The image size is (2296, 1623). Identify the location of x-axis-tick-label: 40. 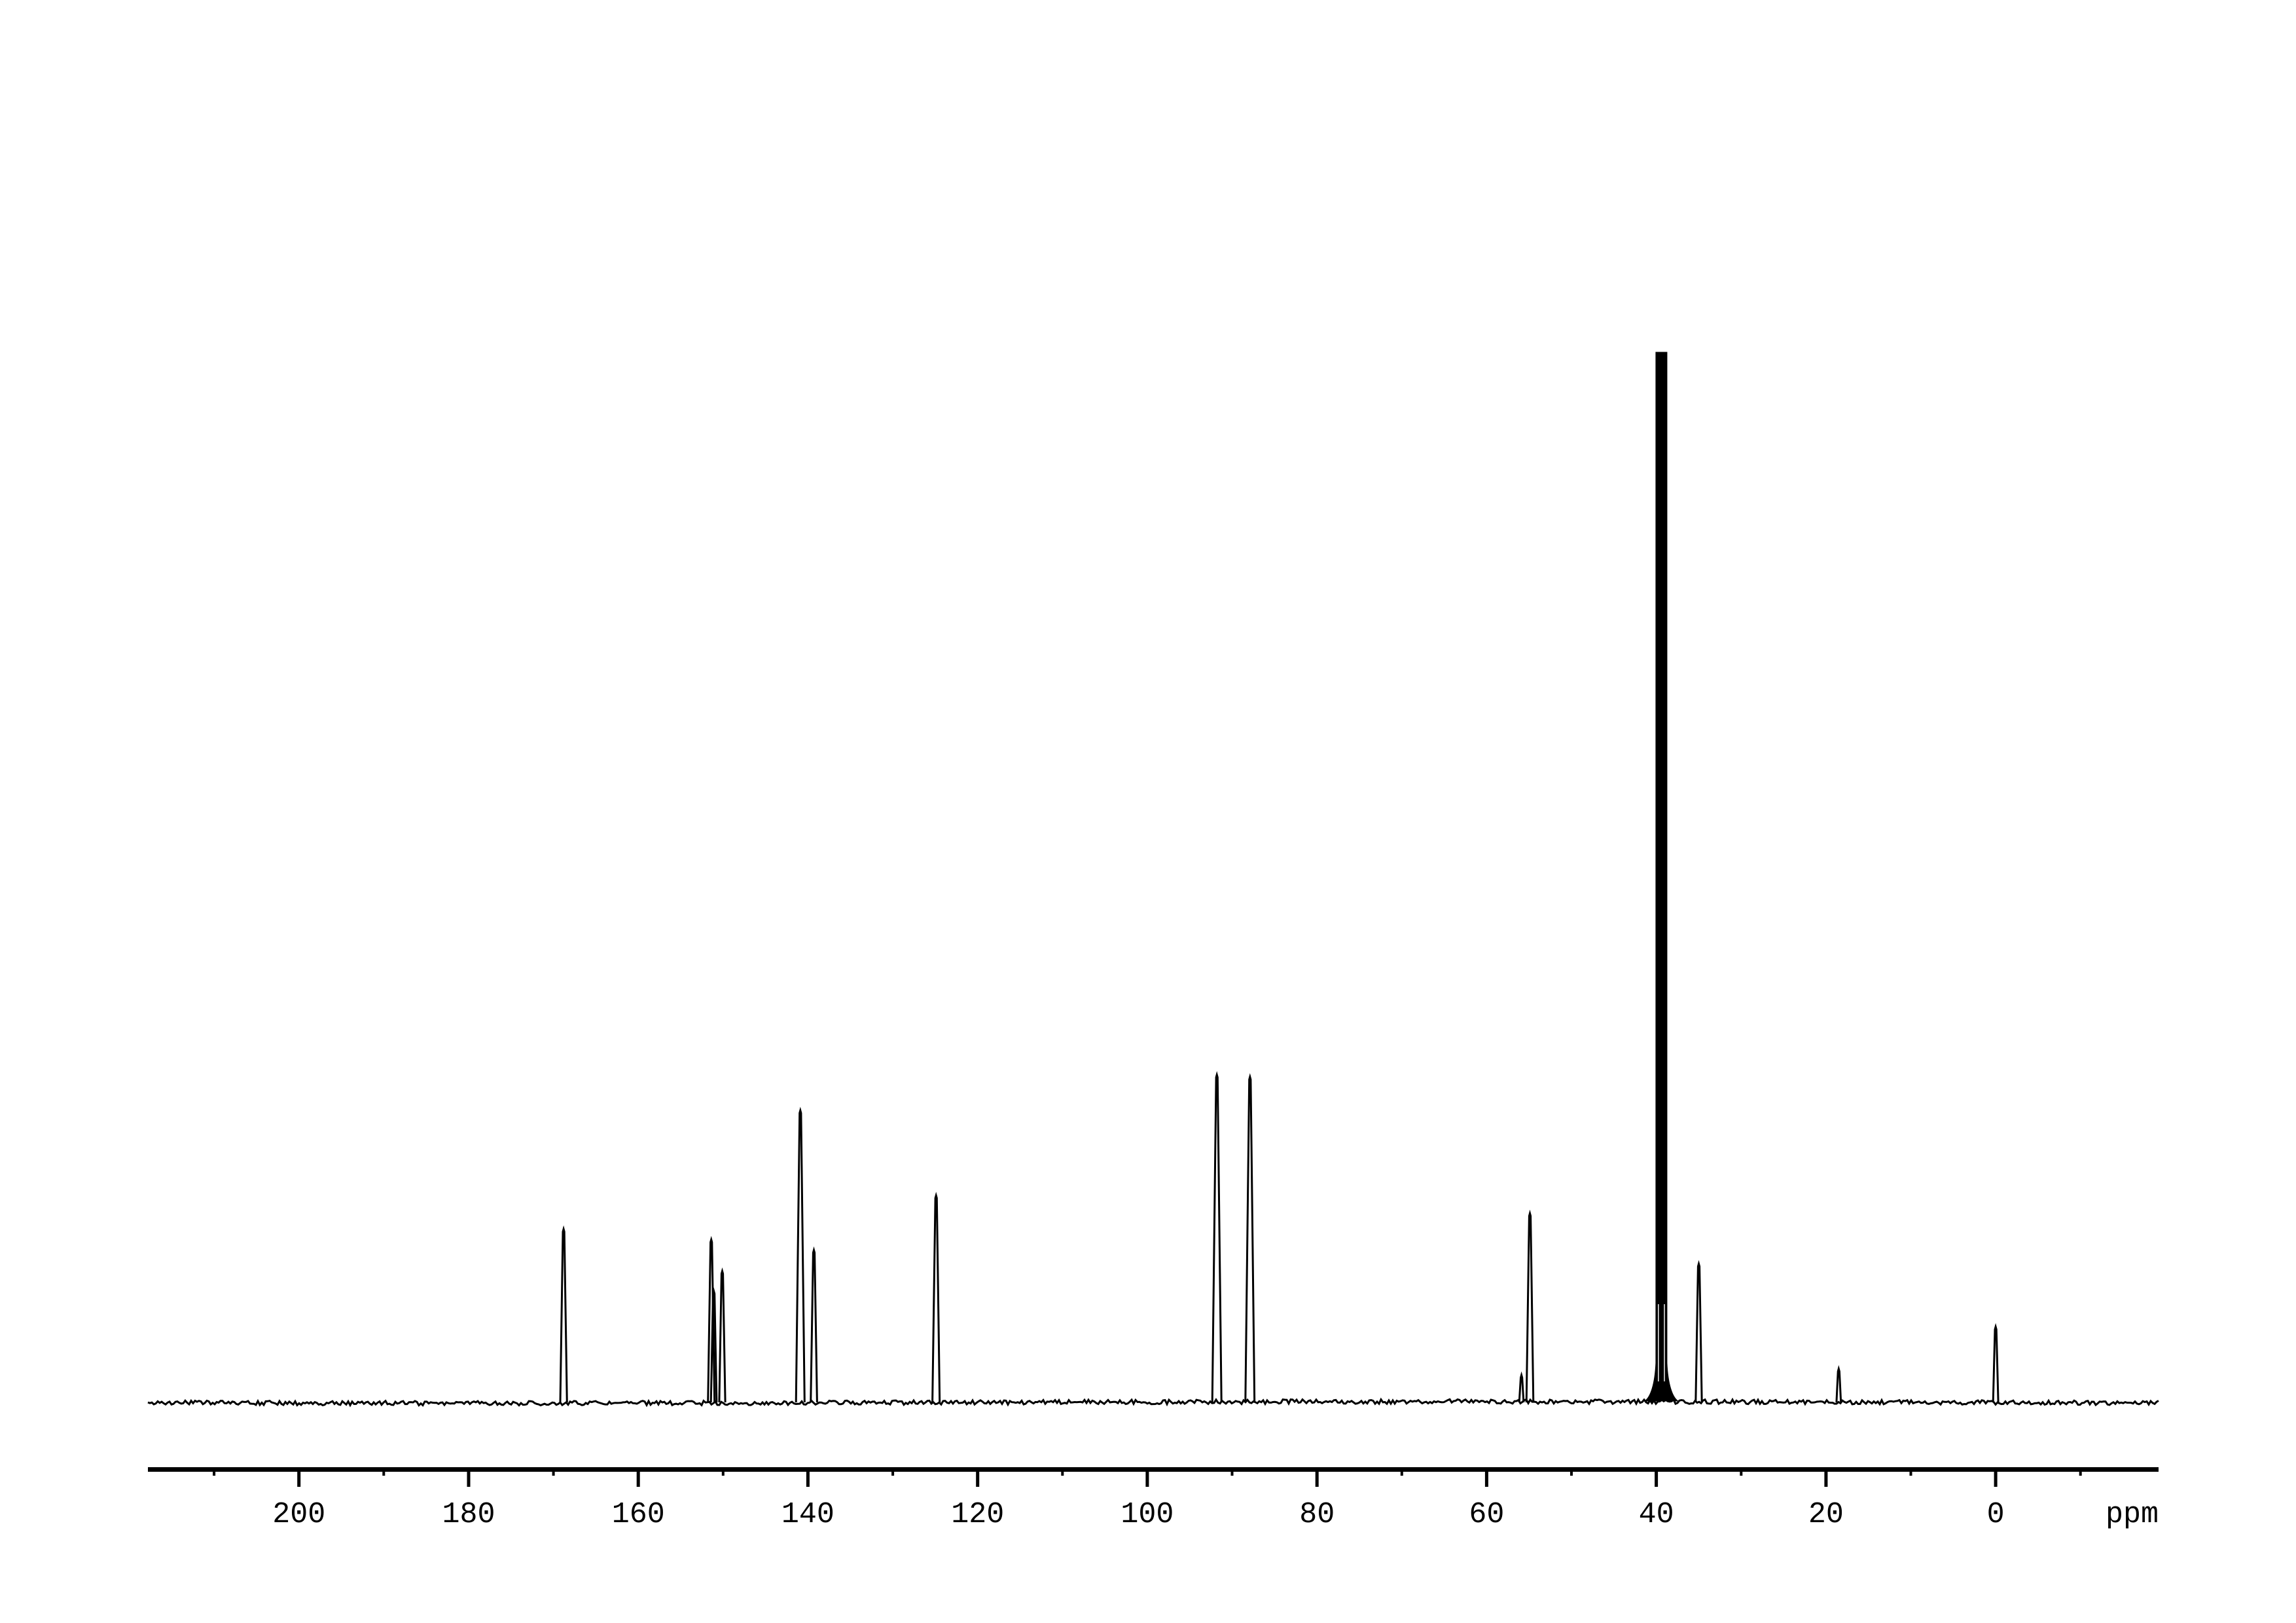
(1656, 1514).